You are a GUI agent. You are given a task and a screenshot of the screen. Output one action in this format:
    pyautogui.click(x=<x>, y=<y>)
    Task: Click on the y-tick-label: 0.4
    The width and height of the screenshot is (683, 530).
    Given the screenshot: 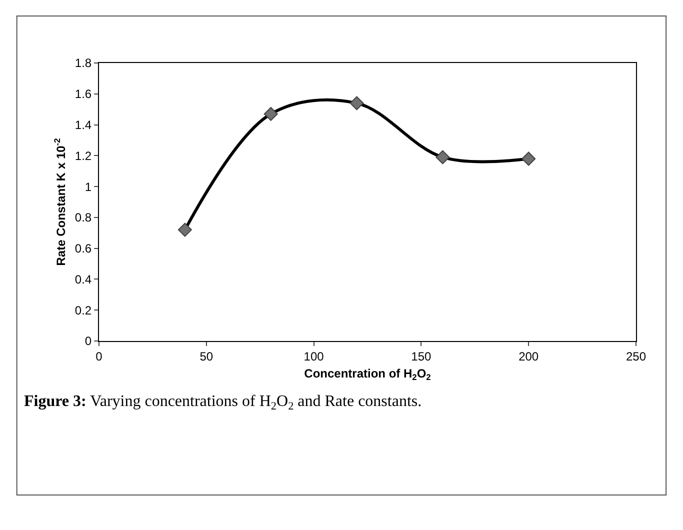 What is the action you would take?
    pyautogui.click(x=83, y=279)
    